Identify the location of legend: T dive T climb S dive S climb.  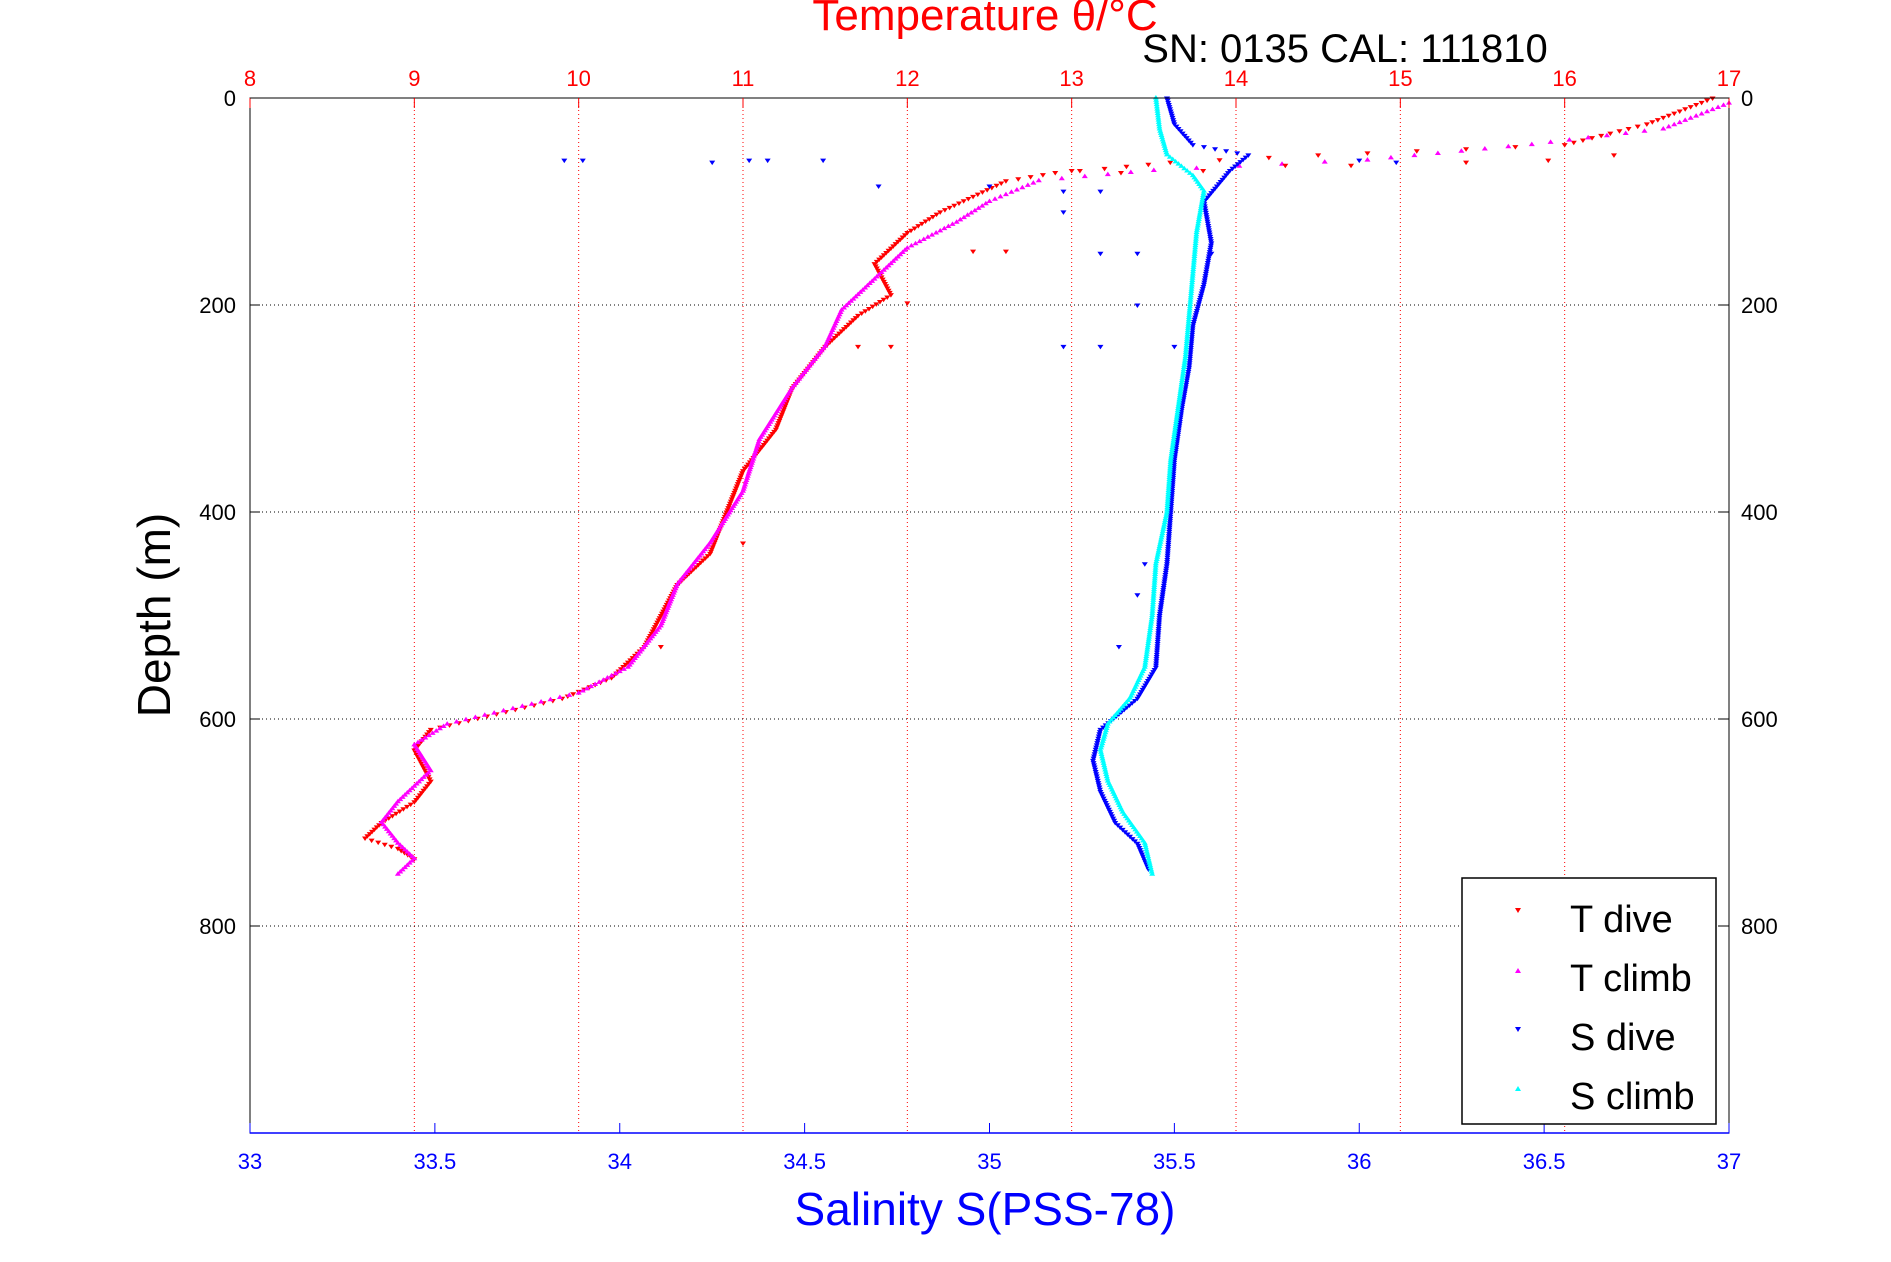
(1589, 1001).